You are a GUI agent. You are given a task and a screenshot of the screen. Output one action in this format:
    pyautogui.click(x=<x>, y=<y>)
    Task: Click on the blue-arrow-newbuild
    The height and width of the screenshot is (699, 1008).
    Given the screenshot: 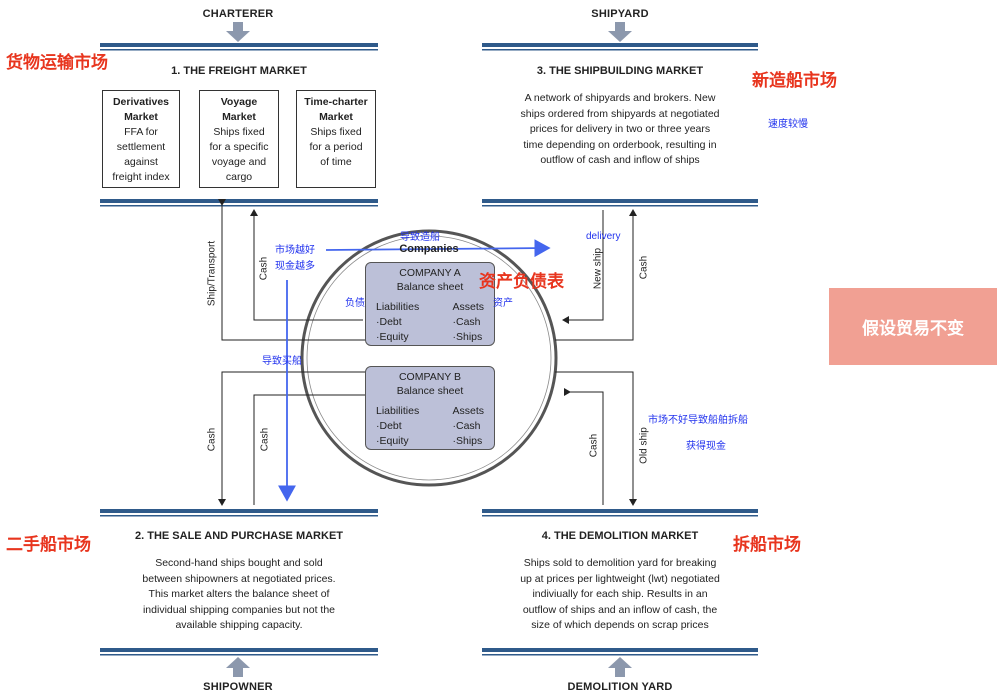 What is the action you would take?
    pyautogui.click(x=438, y=248)
    